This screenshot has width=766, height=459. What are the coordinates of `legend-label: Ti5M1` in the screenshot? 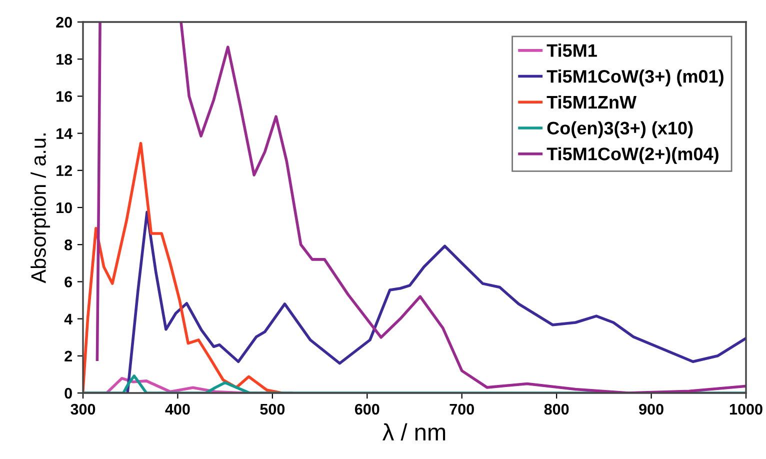 It's located at (571, 50).